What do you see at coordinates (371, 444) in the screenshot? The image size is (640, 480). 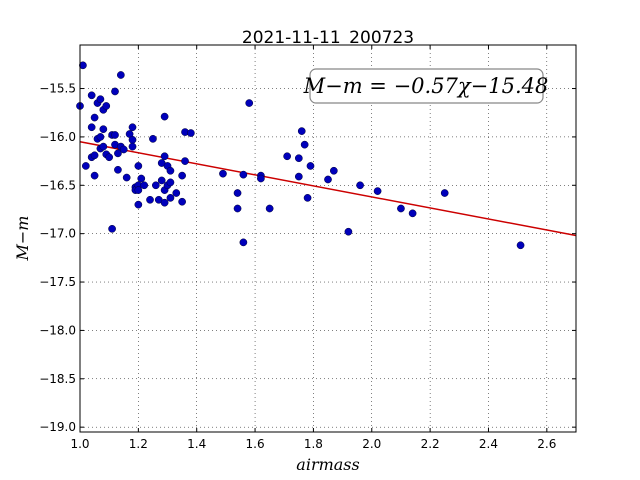 I see `x-tick-label: 2.0` at bounding box center [371, 444].